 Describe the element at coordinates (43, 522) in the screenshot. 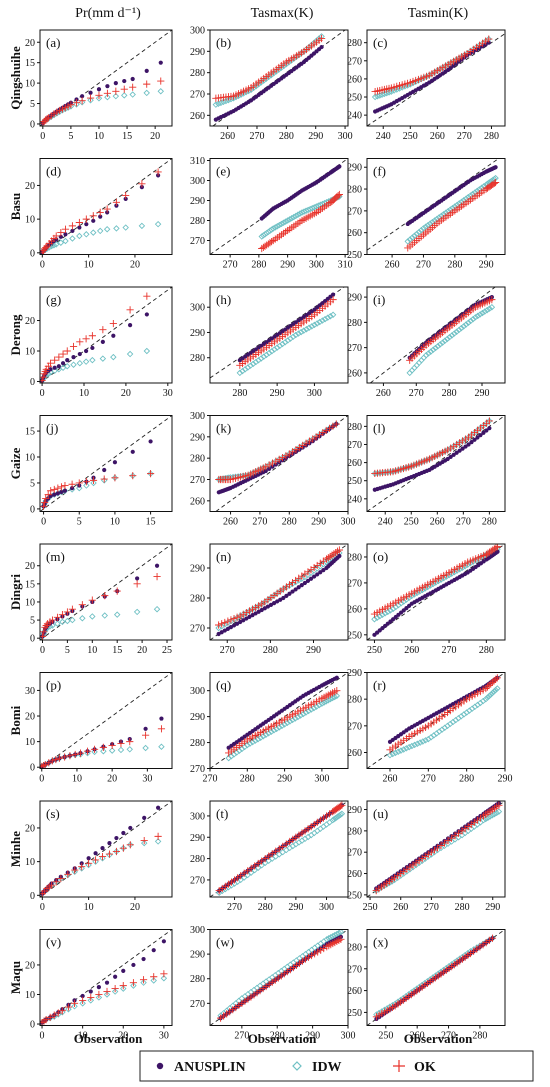

I see `x-tick-label: 0` at that location.